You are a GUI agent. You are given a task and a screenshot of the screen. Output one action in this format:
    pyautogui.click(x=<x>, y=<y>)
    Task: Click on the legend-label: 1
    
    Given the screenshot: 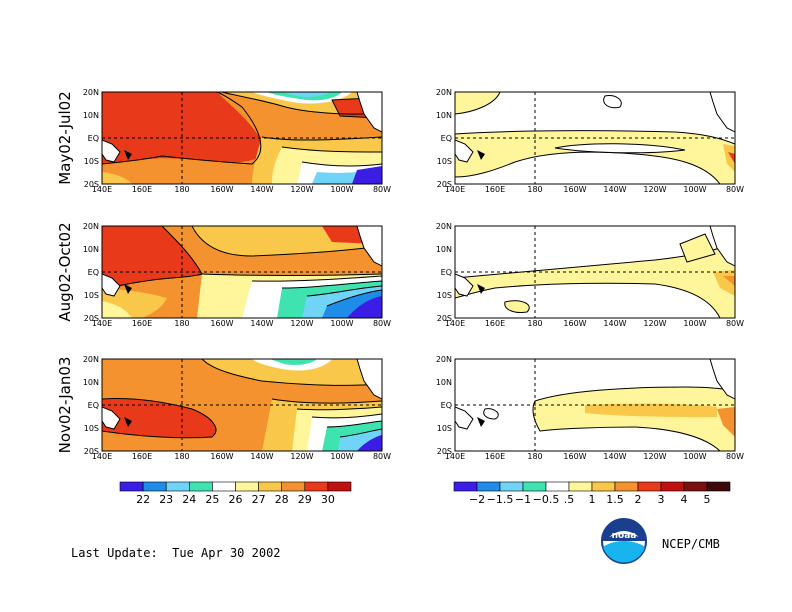 What is the action you would take?
    pyautogui.click(x=592, y=499)
    